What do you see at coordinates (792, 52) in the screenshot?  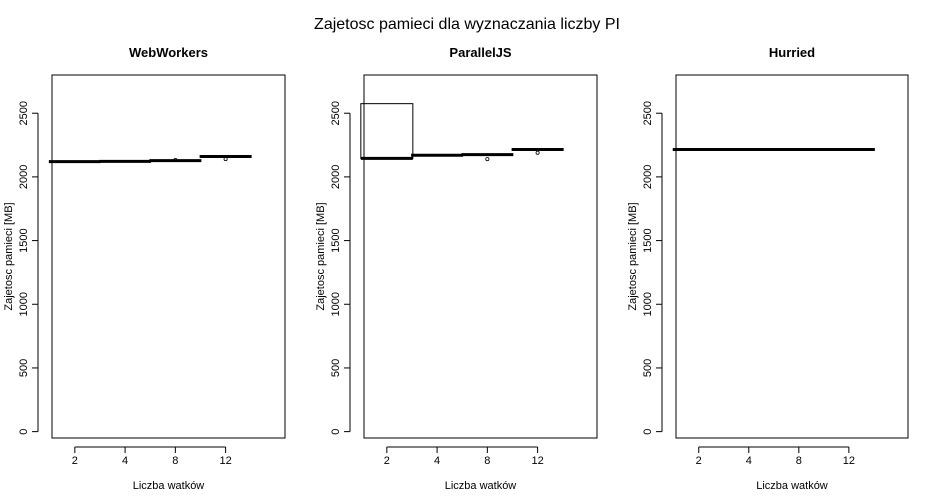 I see `panel-title: Hurried` at bounding box center [792, 52].